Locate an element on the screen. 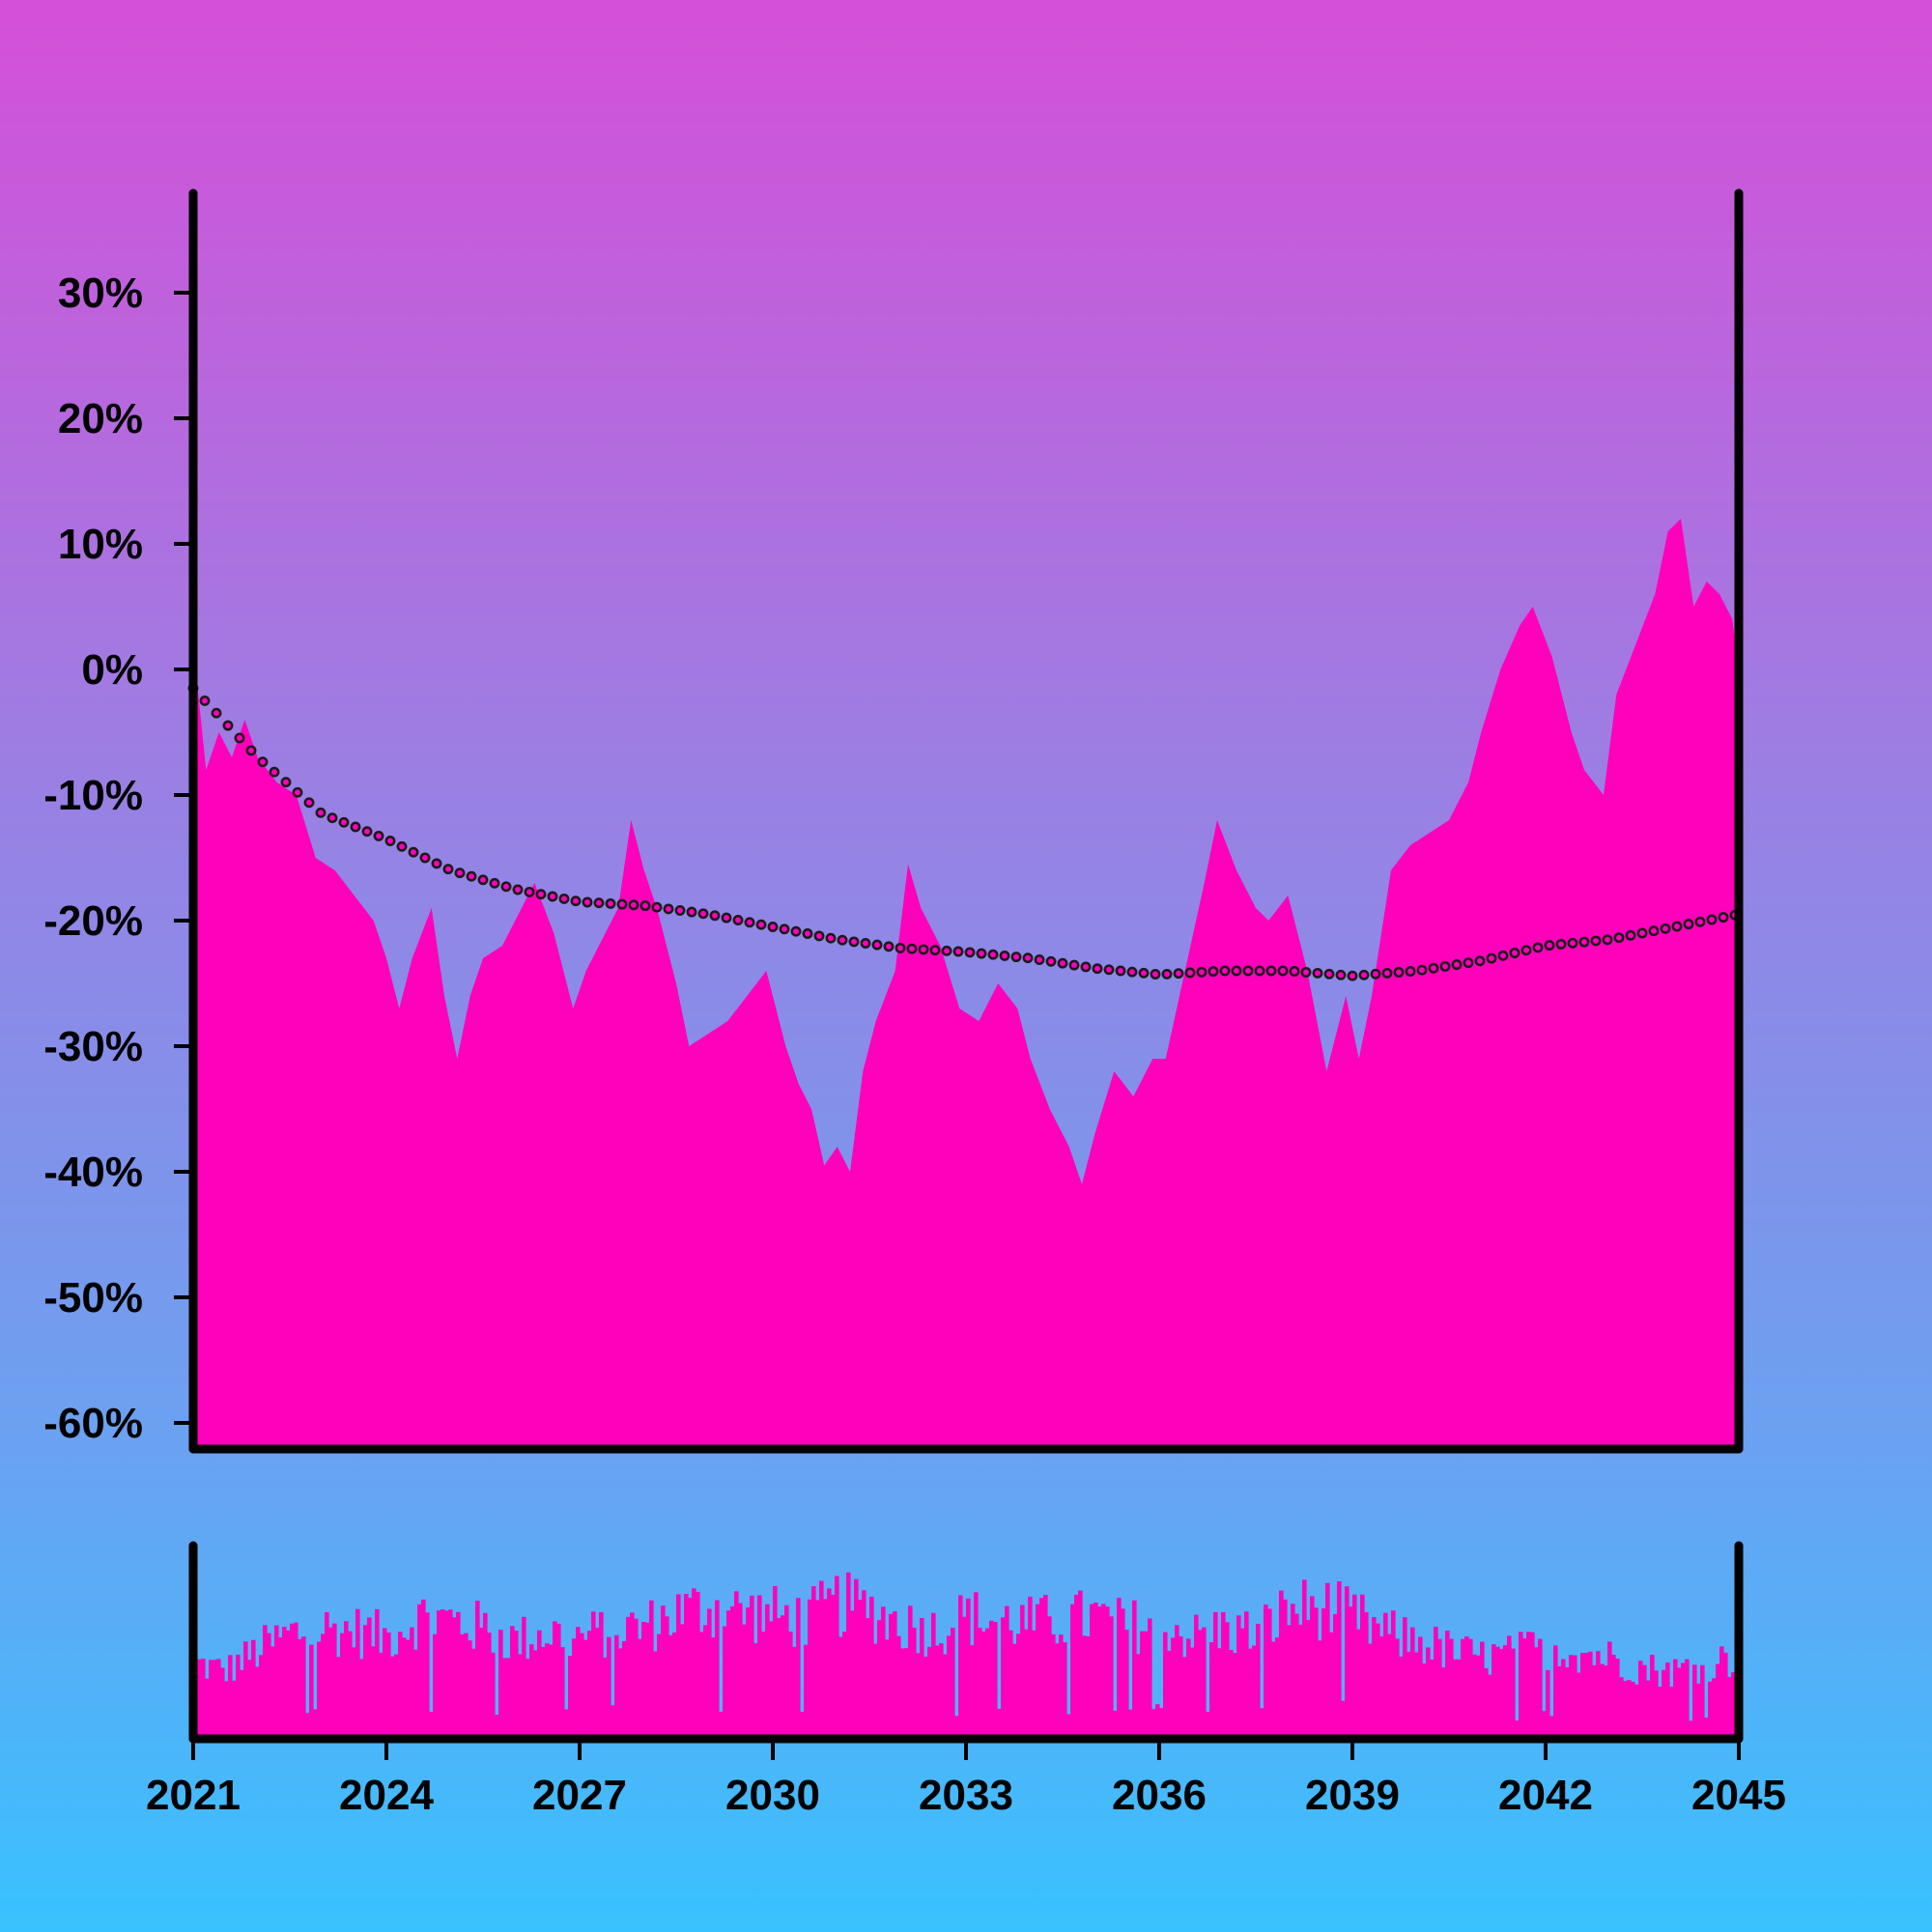 Image resolution: width=1932 pixels, height=1932 pixels. y-tick-label: 10% is located at coordinates (100, 544).